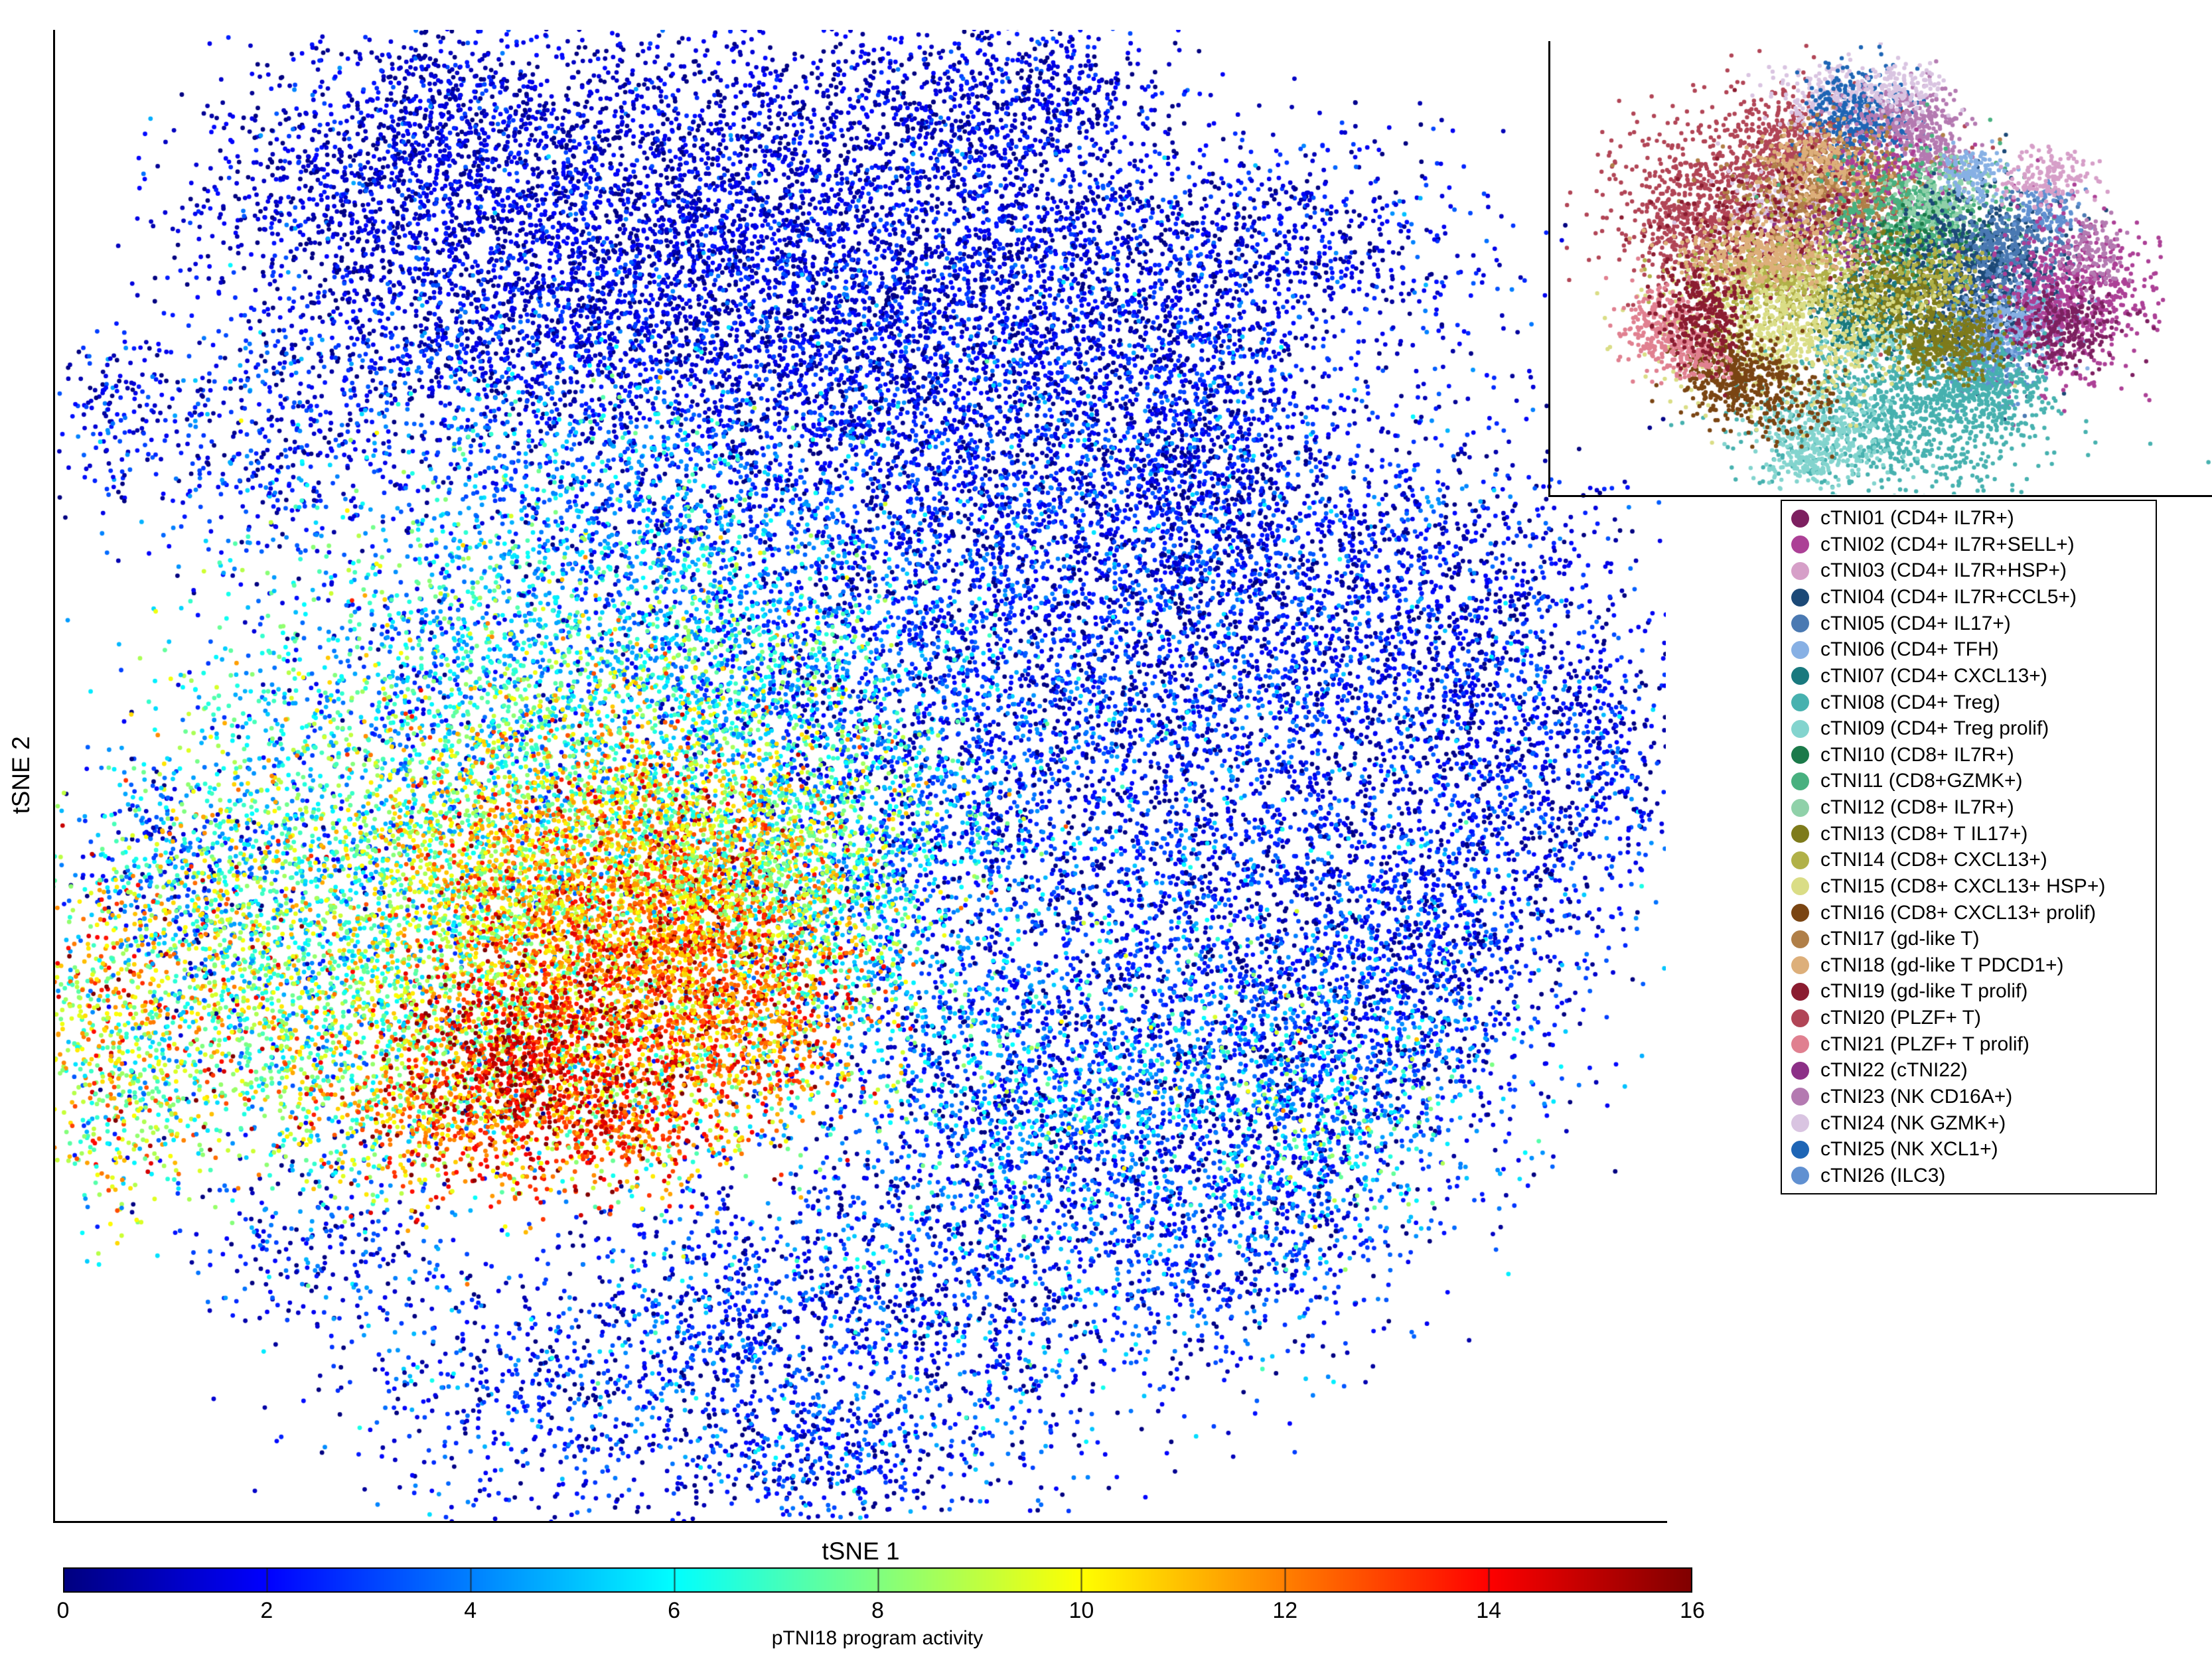  What do you see at coordinates (1924, 833) in the screenshot?
I see `legend-label: cTNI13 (CD8+ T IL17+)` at bounding box center [1924, 833].